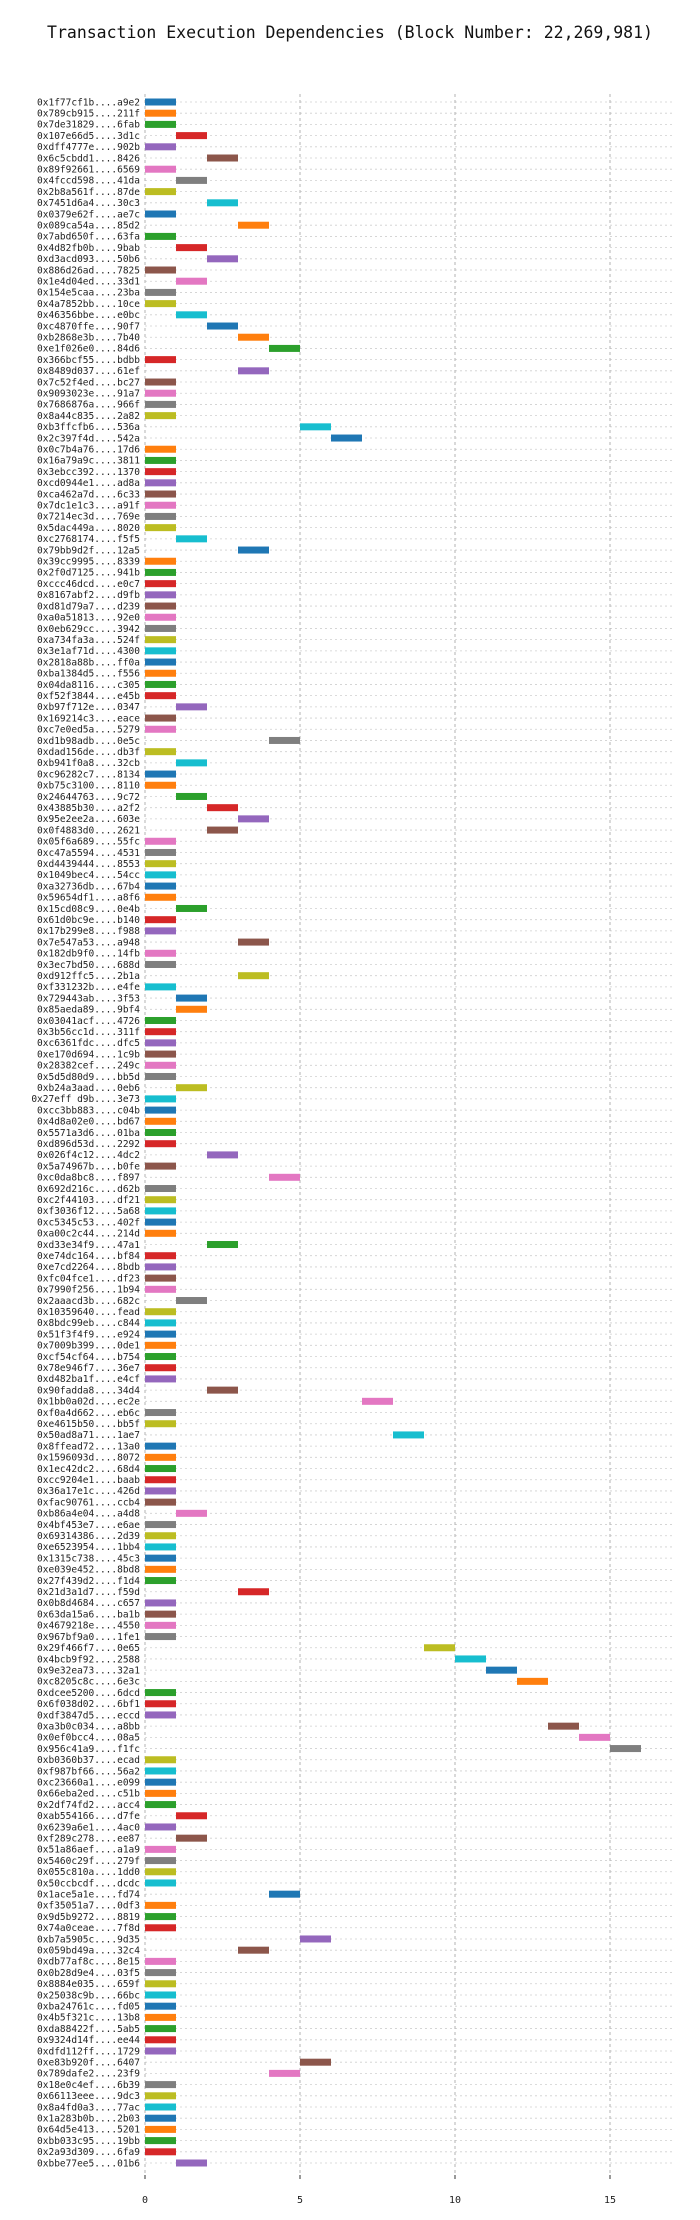 The image size is (700, 2220). Describe the element at coordinates (88, 954) in the screenshot. I see `transaction-label: 0x182db9f0....14fb` at that location.